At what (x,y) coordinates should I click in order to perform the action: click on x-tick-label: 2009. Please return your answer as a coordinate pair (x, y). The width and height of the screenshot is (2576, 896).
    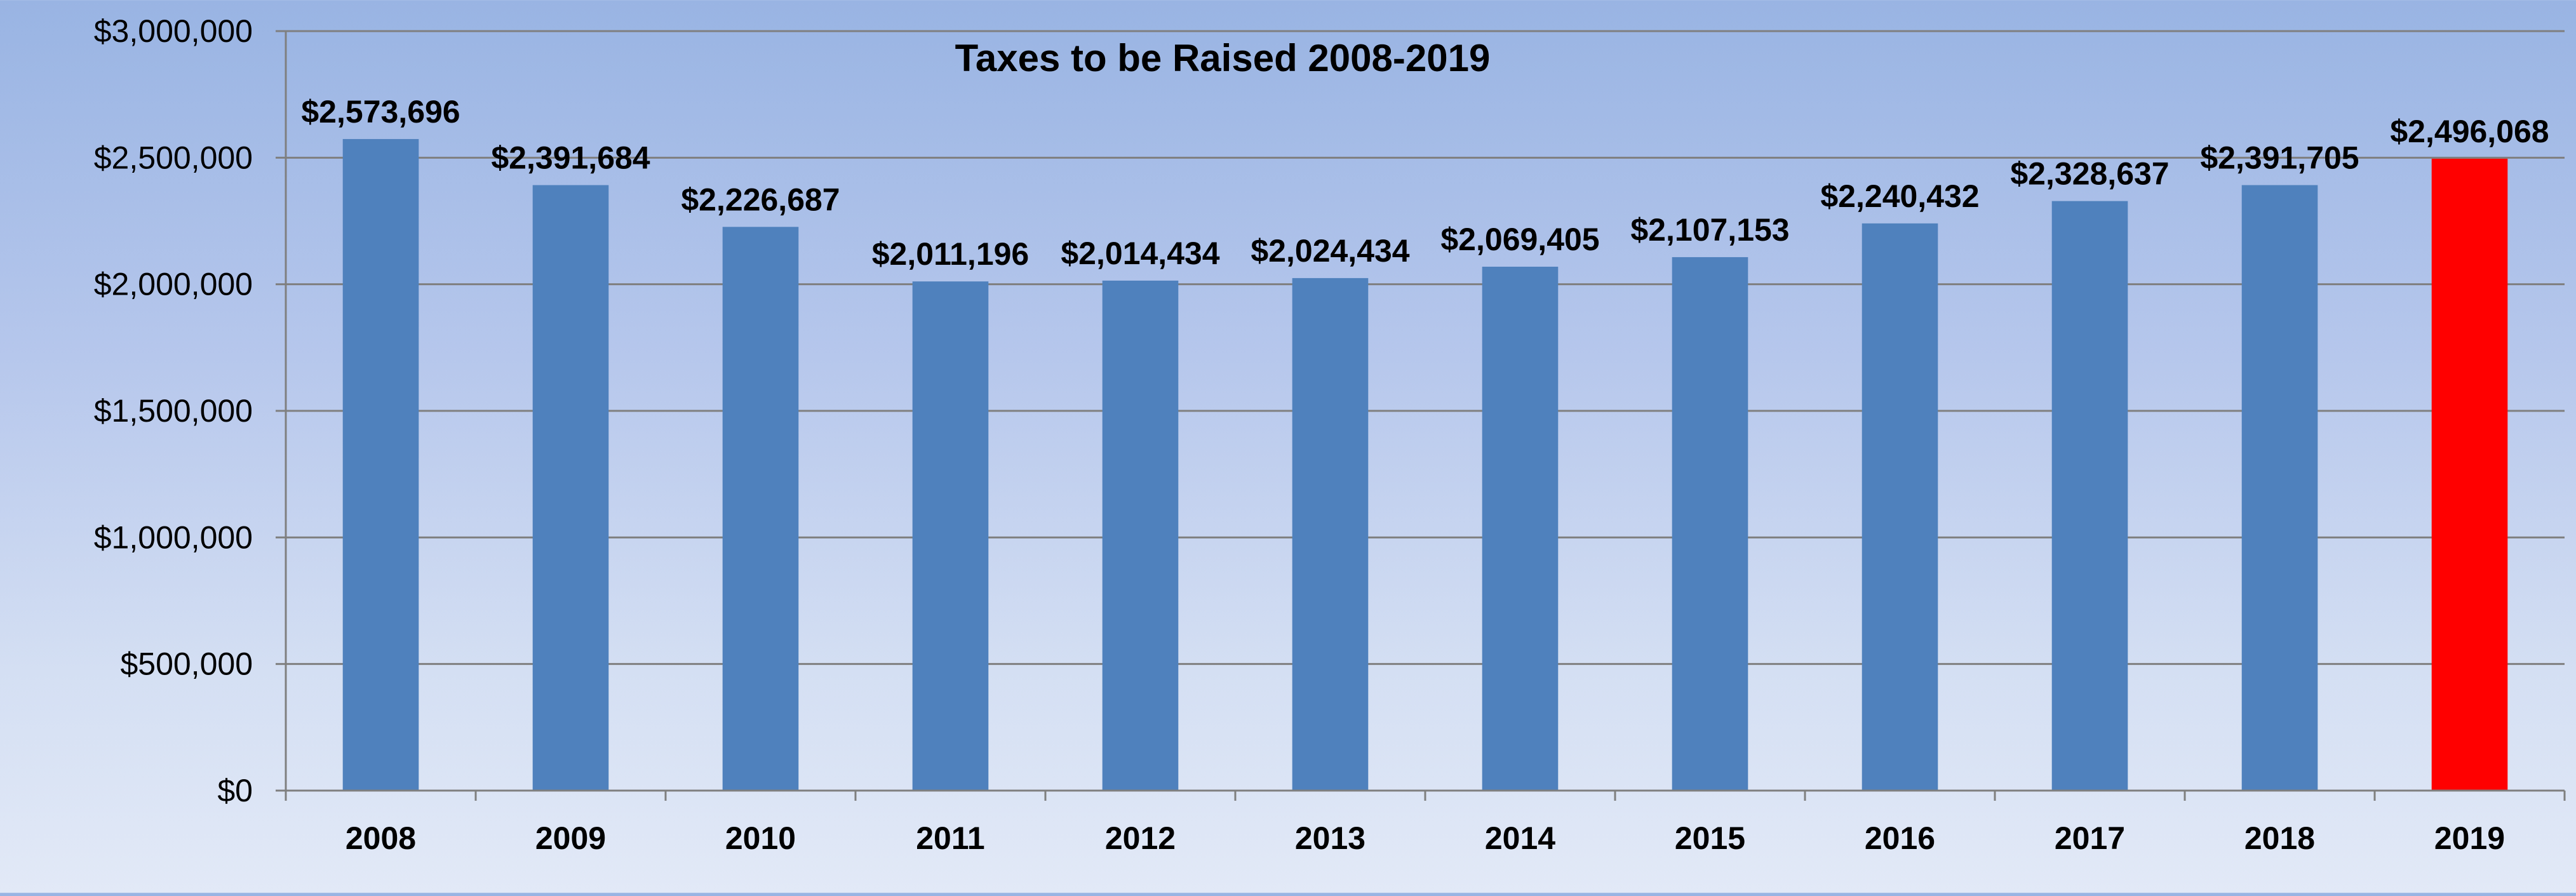
    Looking at the image, I should click on (570, 838).